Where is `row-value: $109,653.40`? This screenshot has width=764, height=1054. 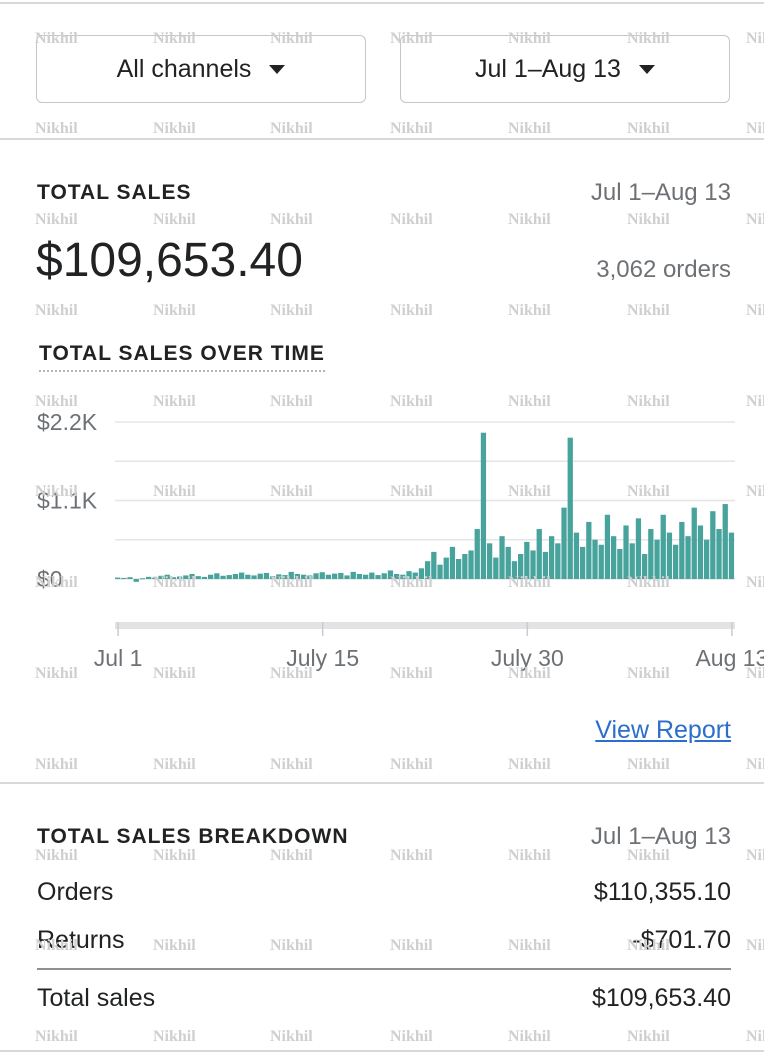
row-value: $109,653.40 is located at coordinates (661, 998).